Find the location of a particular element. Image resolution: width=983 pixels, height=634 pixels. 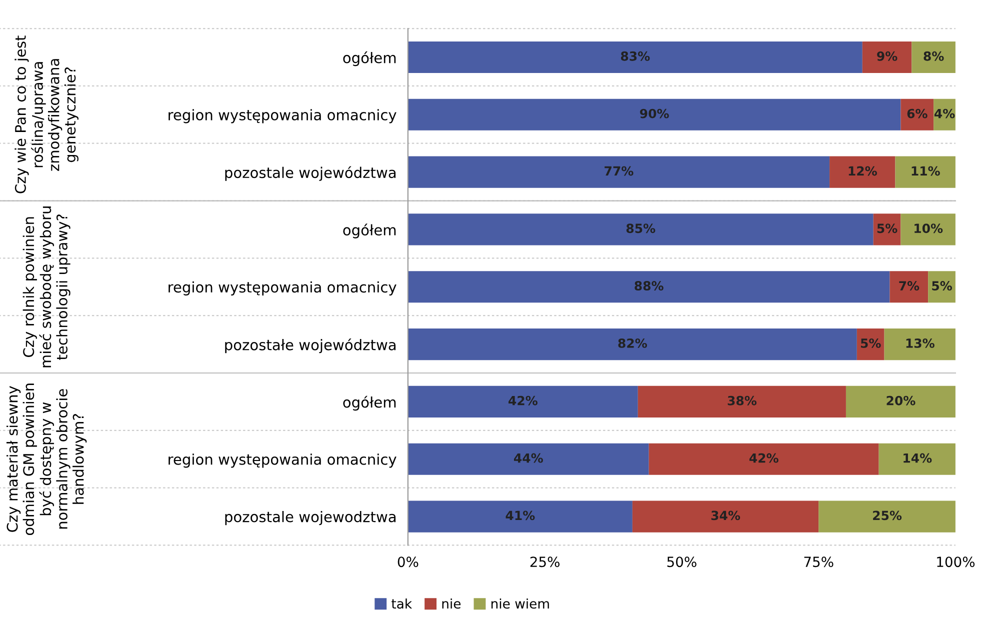

legend-label: nie is located at coordinates (451, 603).